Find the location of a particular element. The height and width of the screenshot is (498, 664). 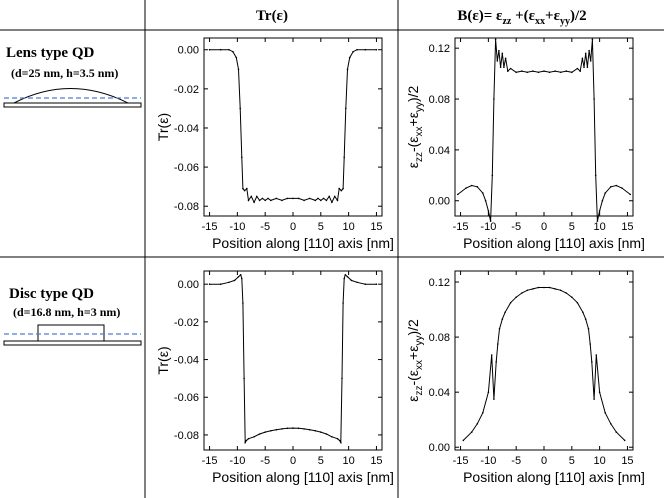

header-trace: Tr(ε) is located at coordinates (272, 16).